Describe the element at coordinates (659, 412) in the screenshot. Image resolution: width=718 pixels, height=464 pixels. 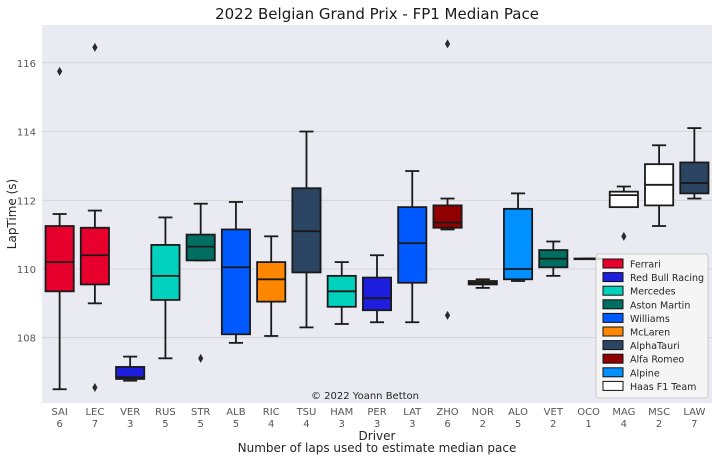
I see `x-tick-driver: MSC` at that location.